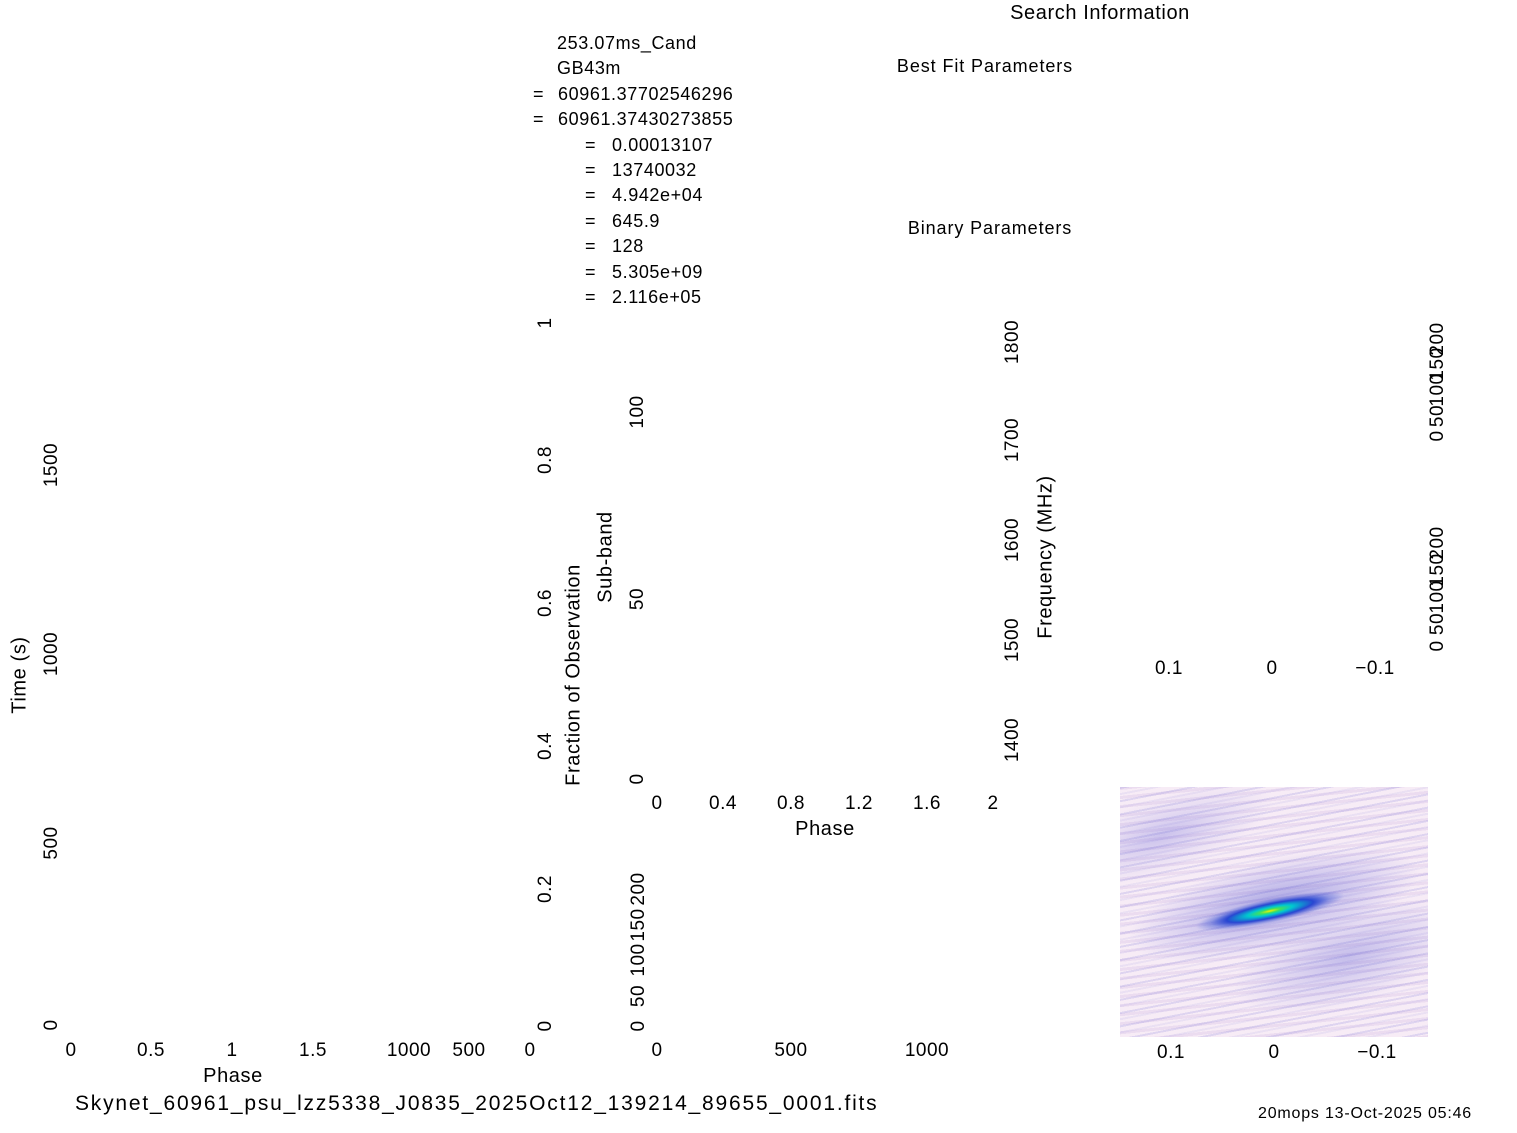 This screenshot has width=1517, height=1133. I want to click on frequency-axis-label: Frequency (MHz), so click(1045, 557).